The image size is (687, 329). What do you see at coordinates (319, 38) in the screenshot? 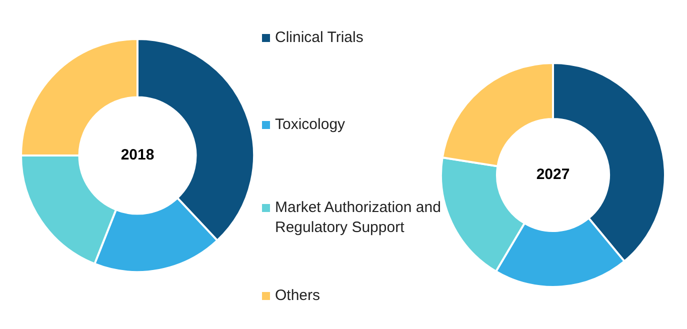
I see `legend-label: Clinical Trials` at bounding box center [319, 38].